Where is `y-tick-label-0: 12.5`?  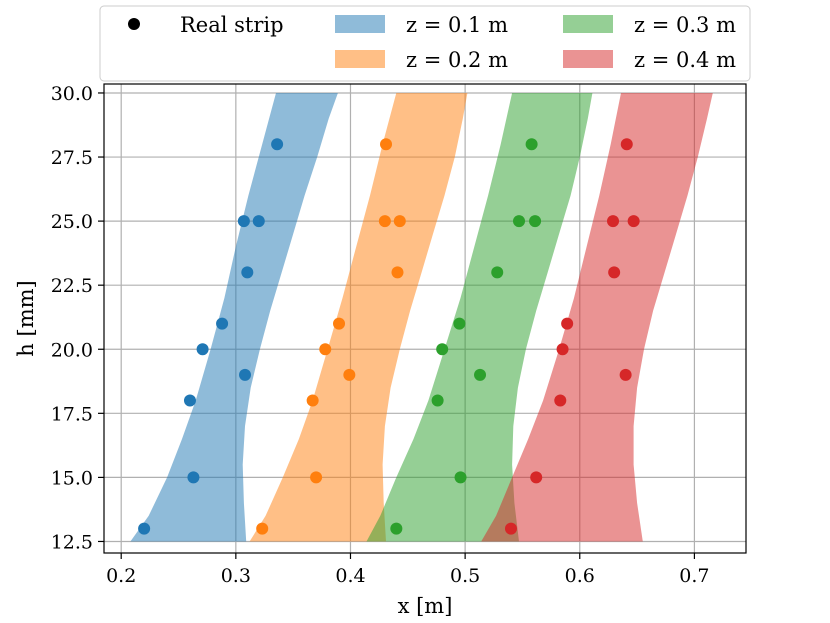 y-tick-label-0: 12.5 is located at coordinates (72, 542).